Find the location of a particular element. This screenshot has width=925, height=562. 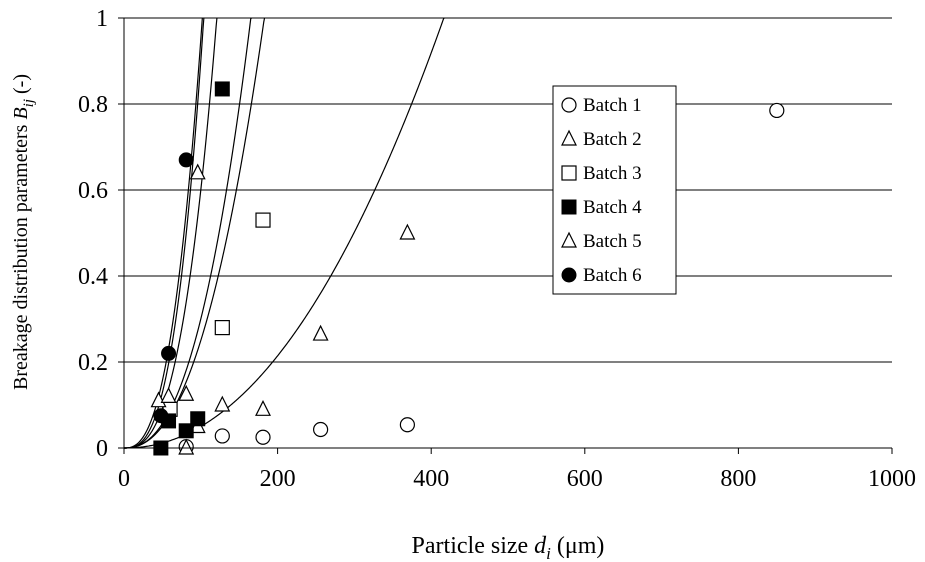

legend-box is located at coordinates (614, 190).